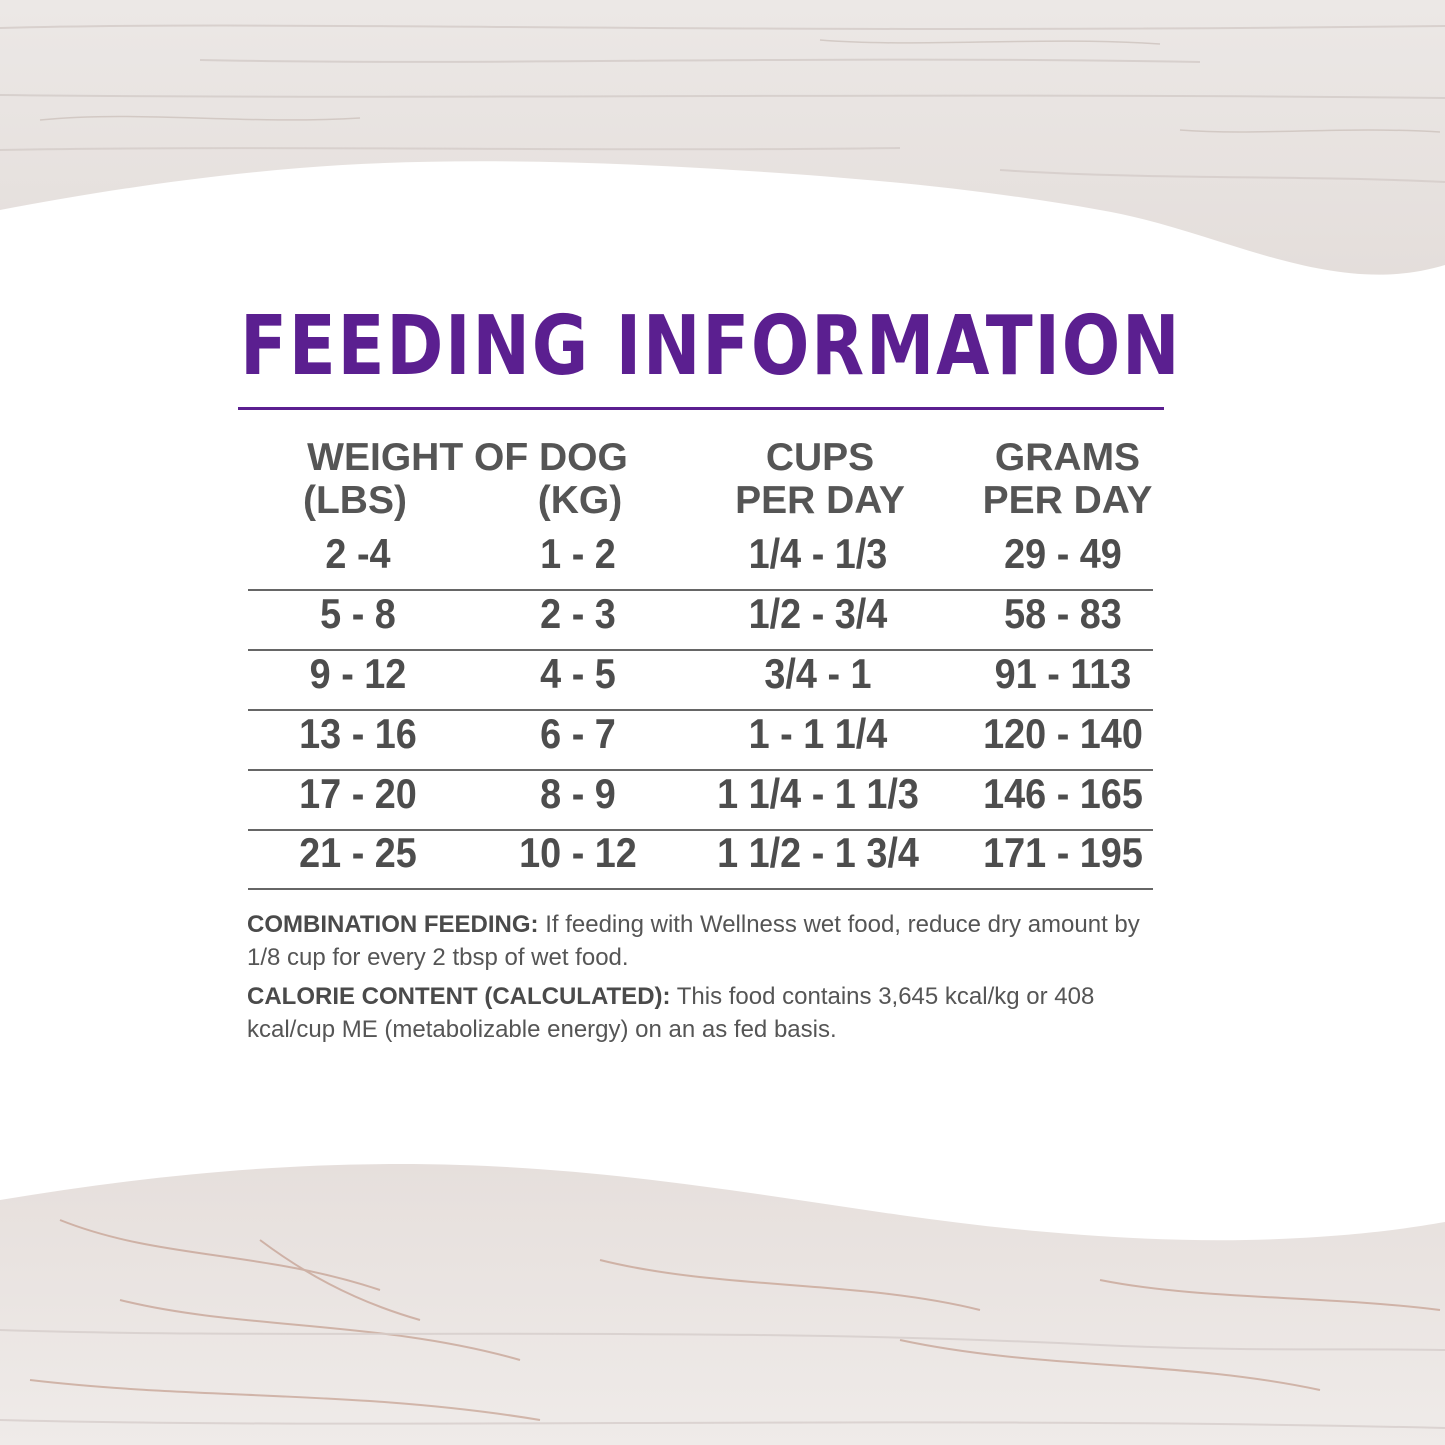 This screenshot has height=1445, width=1445. I want to click on cell-grams: 58 - 83, so click(1063, 613).